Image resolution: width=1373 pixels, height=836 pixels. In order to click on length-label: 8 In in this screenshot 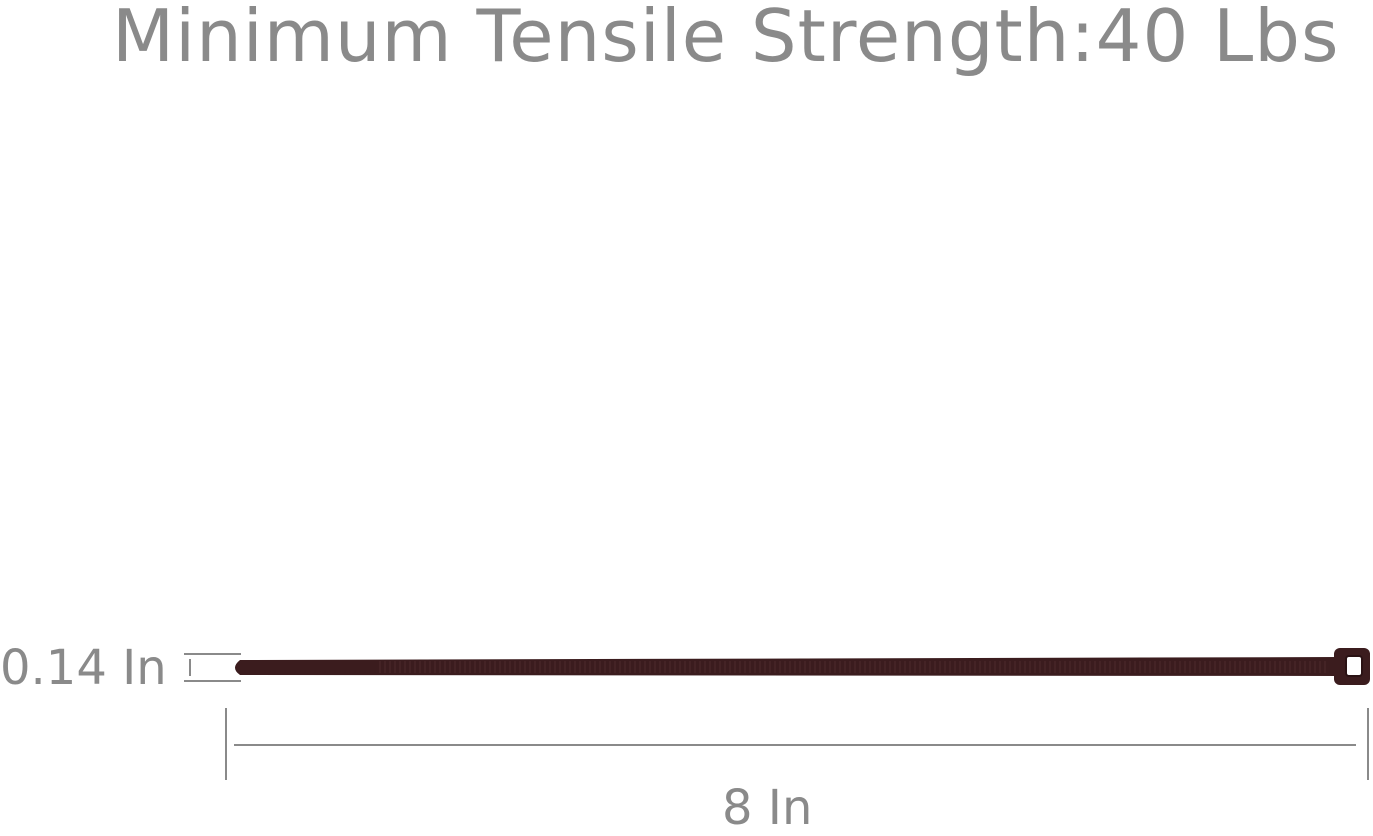, I will do `click(767, 808)`.